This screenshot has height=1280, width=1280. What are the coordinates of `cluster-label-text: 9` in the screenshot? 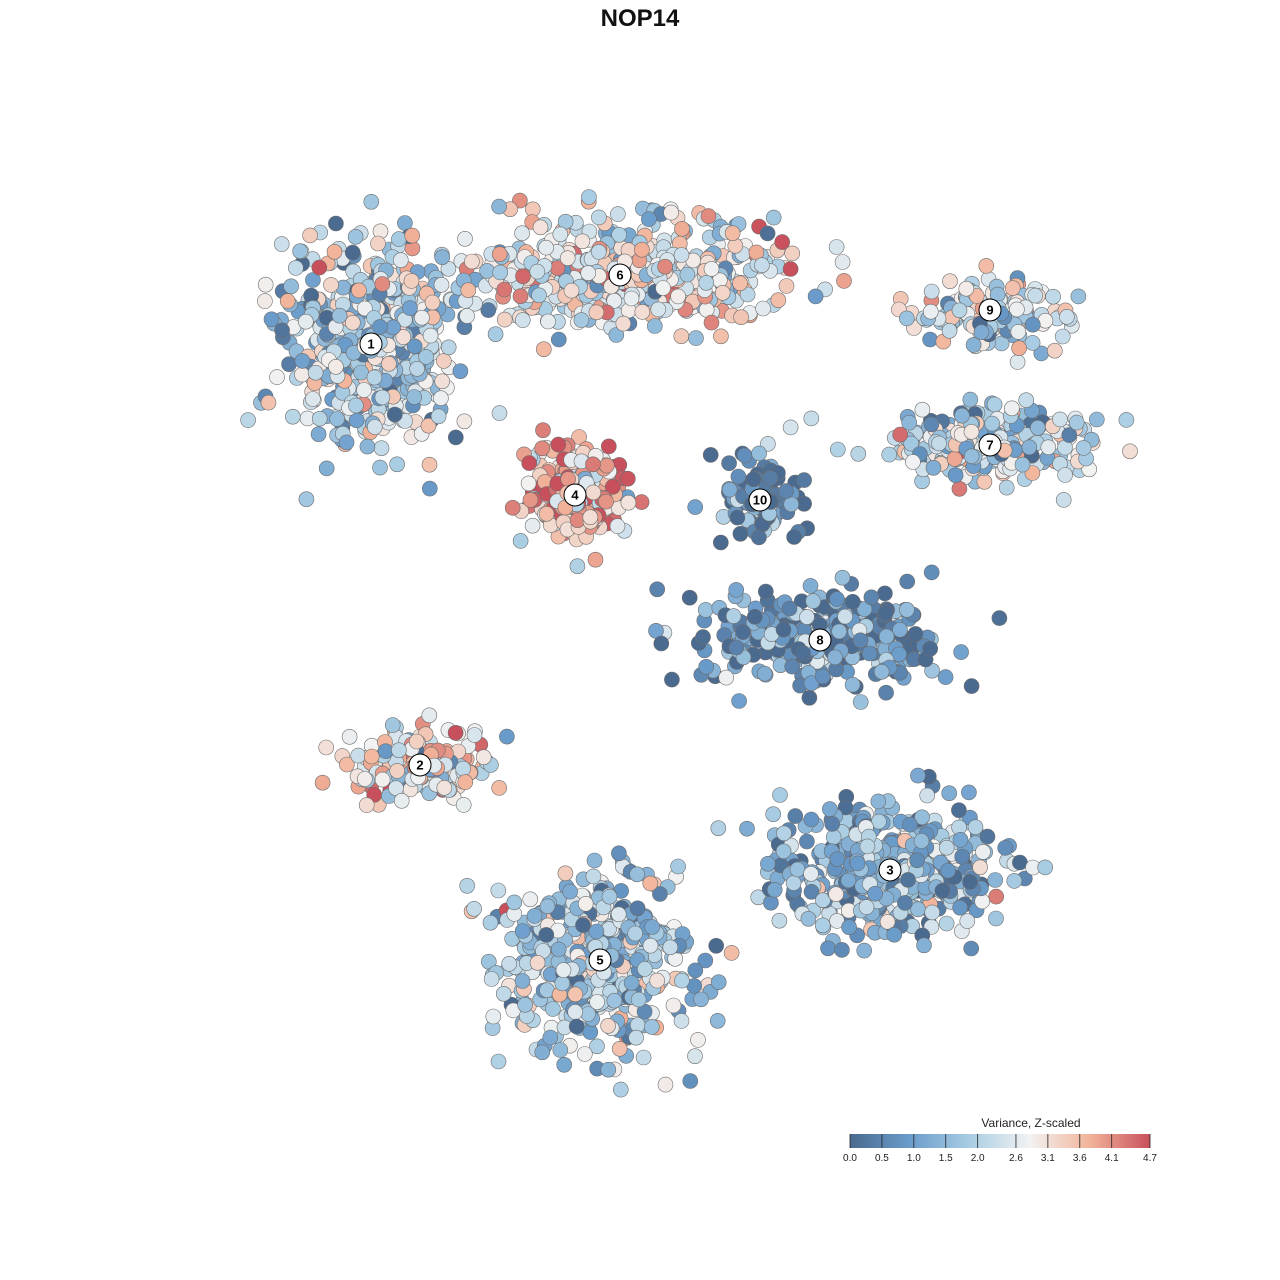 It's located at (989, 310).